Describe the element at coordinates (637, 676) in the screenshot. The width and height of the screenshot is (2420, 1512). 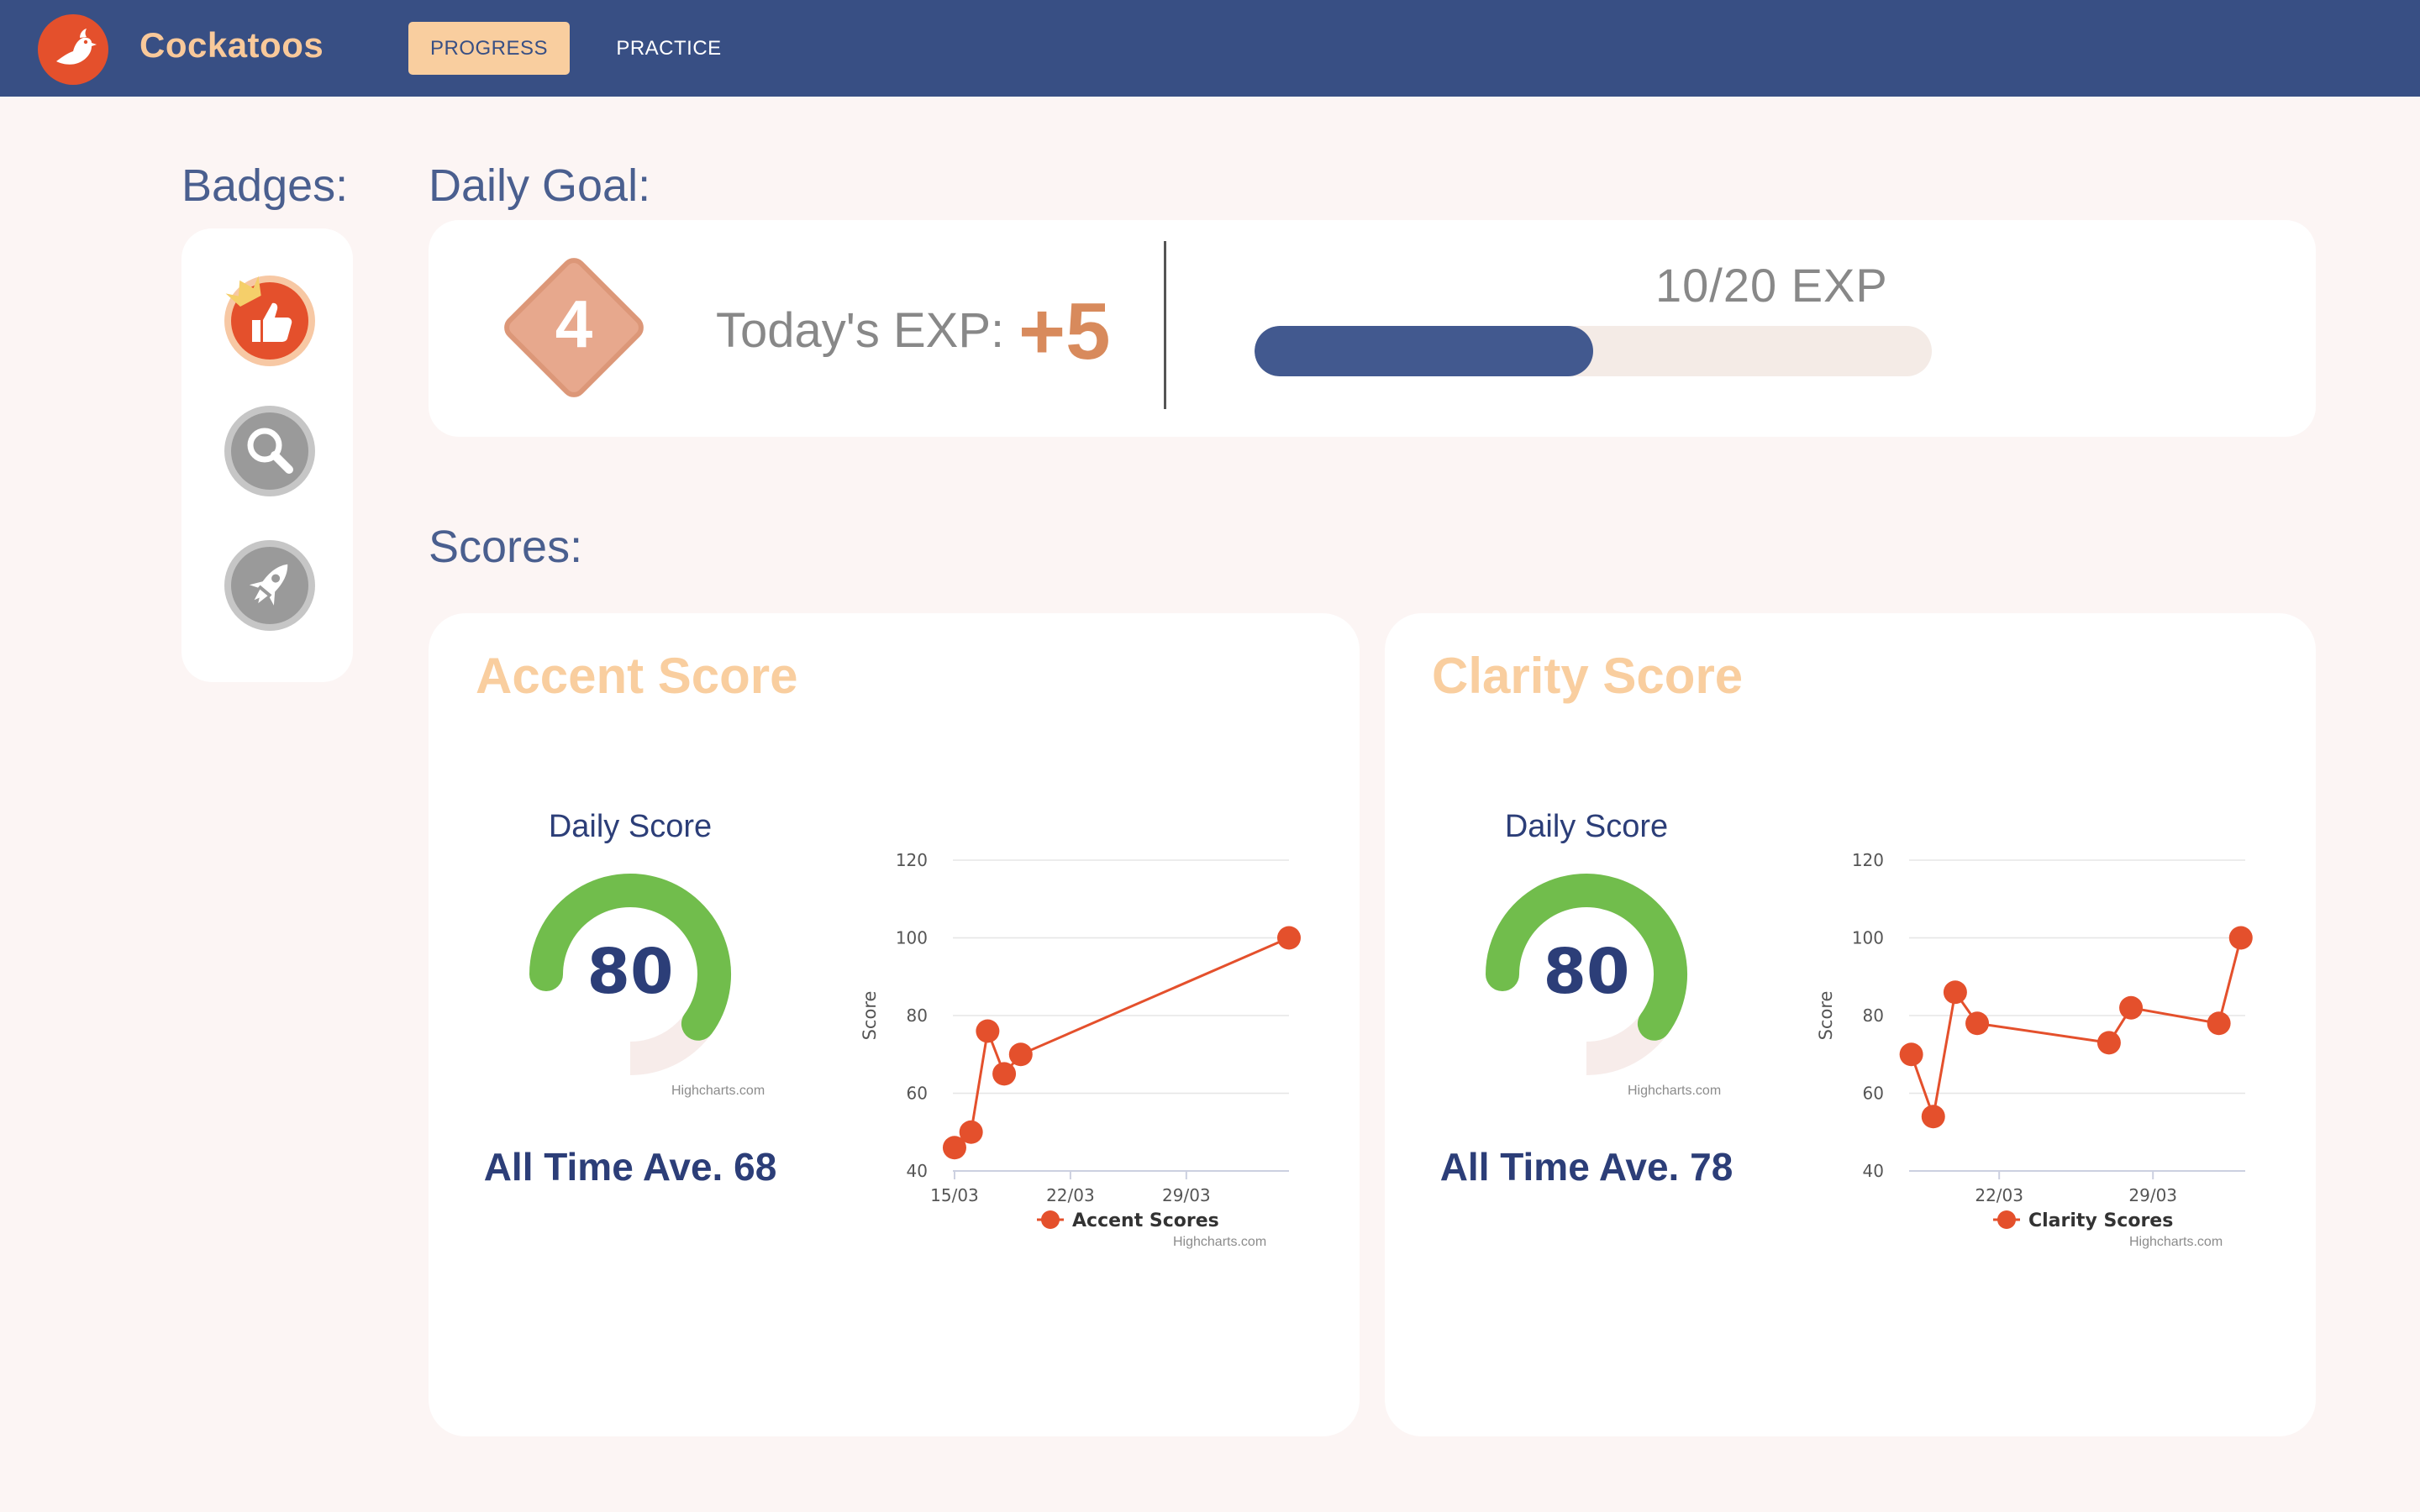
I see `accent-score-title: Accent Score` at that location.